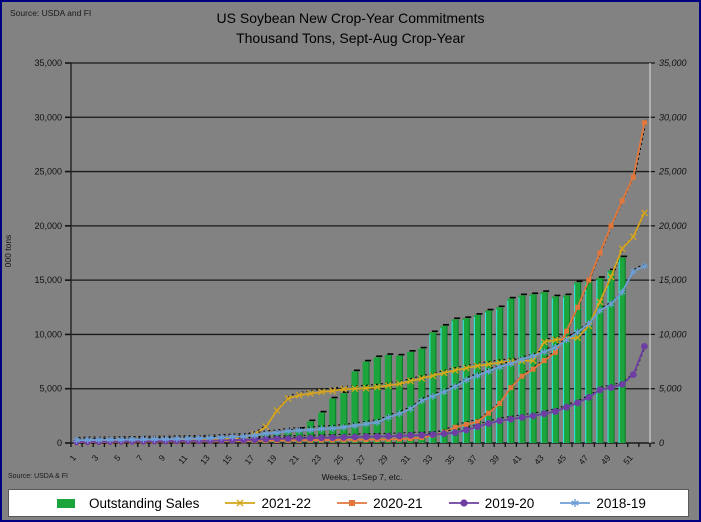 The height and width of the screenshot is (522, 701). Describe the element at coordinates (227, 460) in the screenshot. I see `svg-text: 15` at that location.